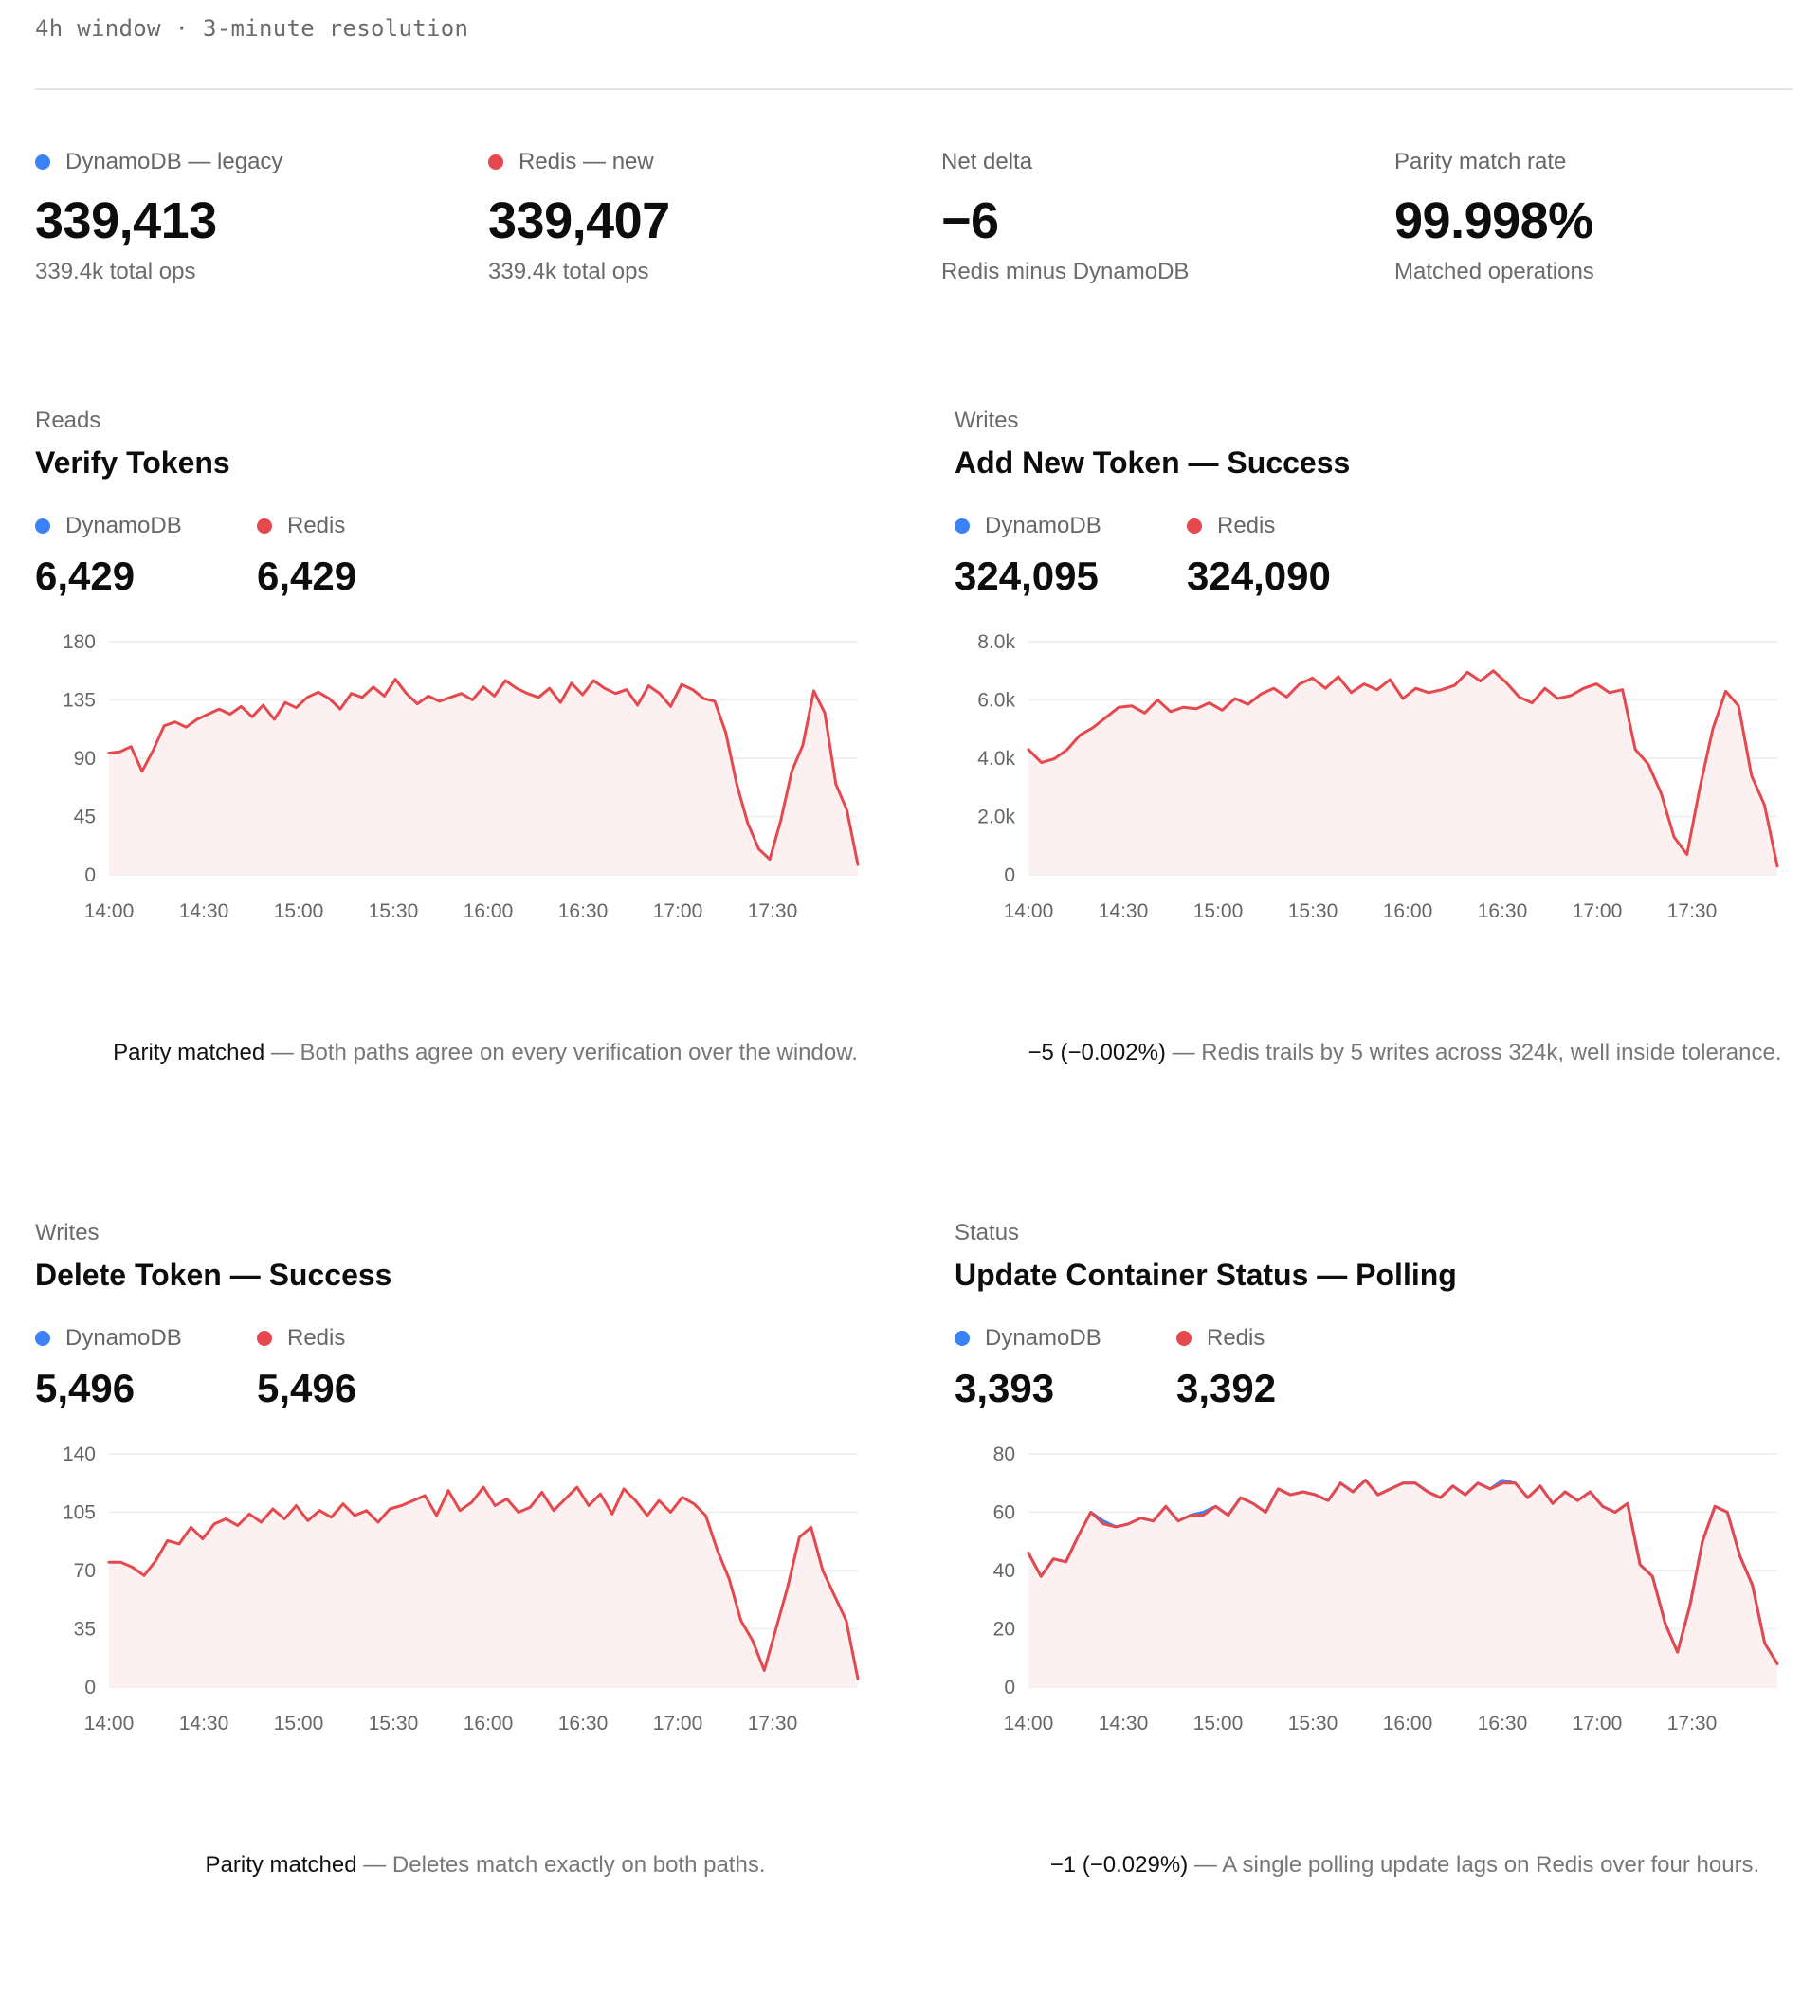  What do you see at coordinates (586, 161) in the screenshot?
I see `summary-label-text: Redis — new` at bounding box center [586, 161].